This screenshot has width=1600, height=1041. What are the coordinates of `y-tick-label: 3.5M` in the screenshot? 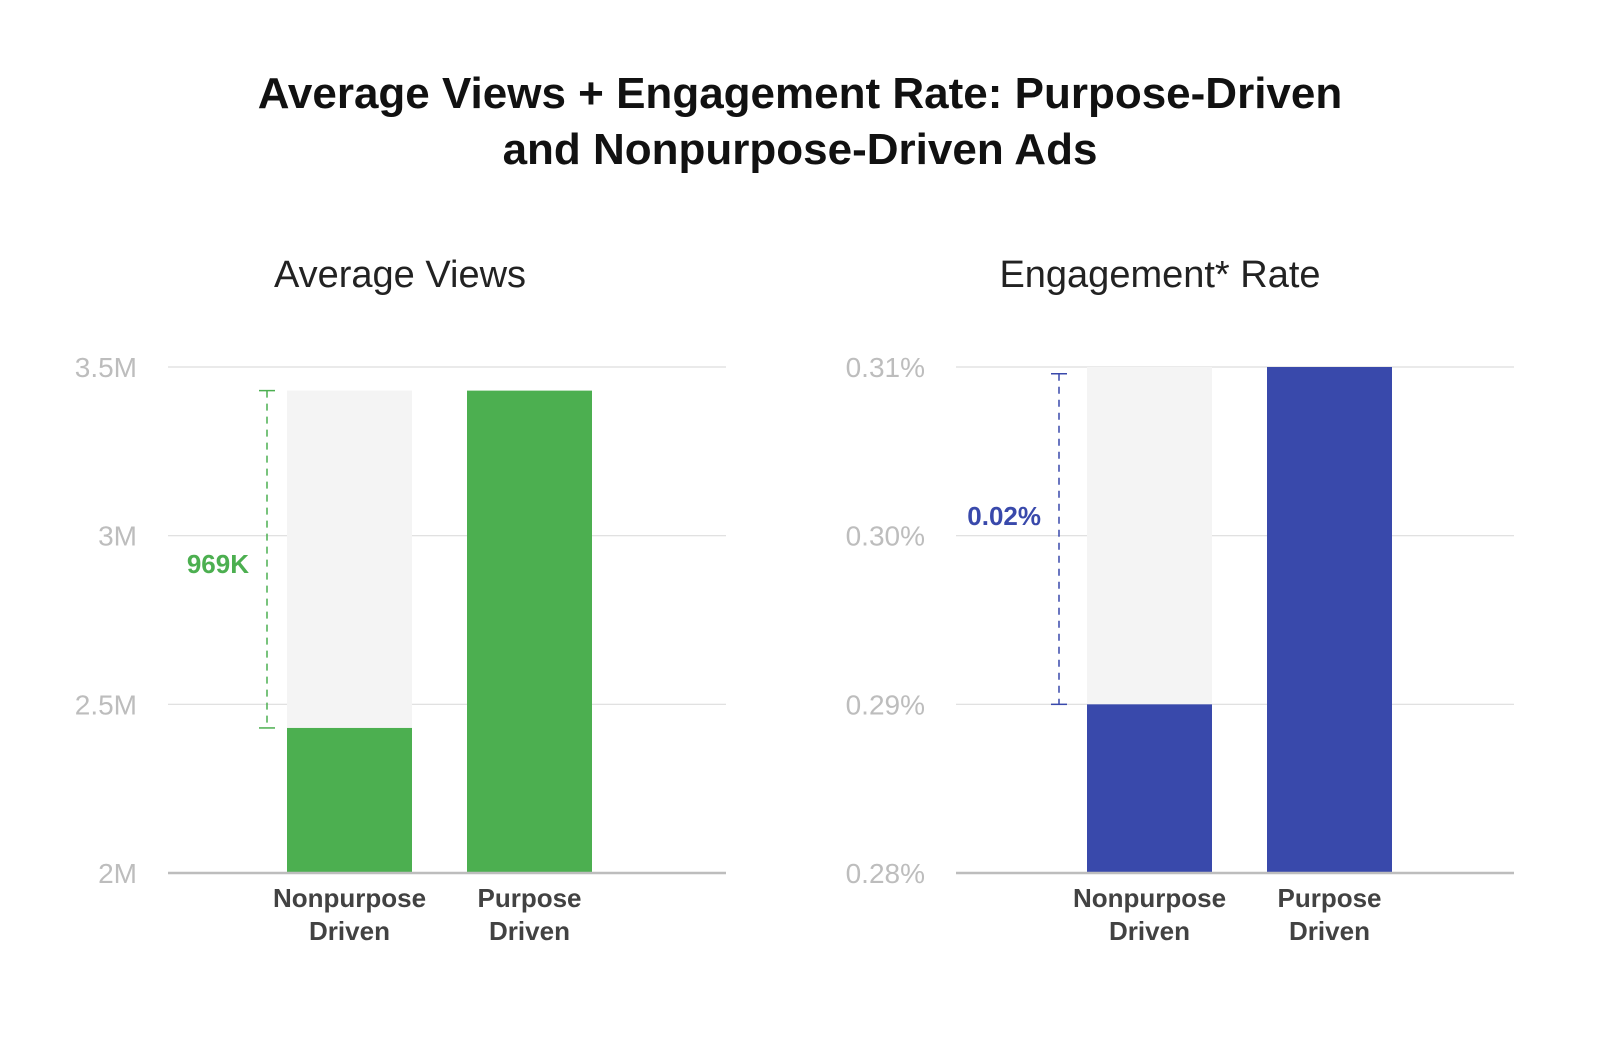 It's located at (106, 367).